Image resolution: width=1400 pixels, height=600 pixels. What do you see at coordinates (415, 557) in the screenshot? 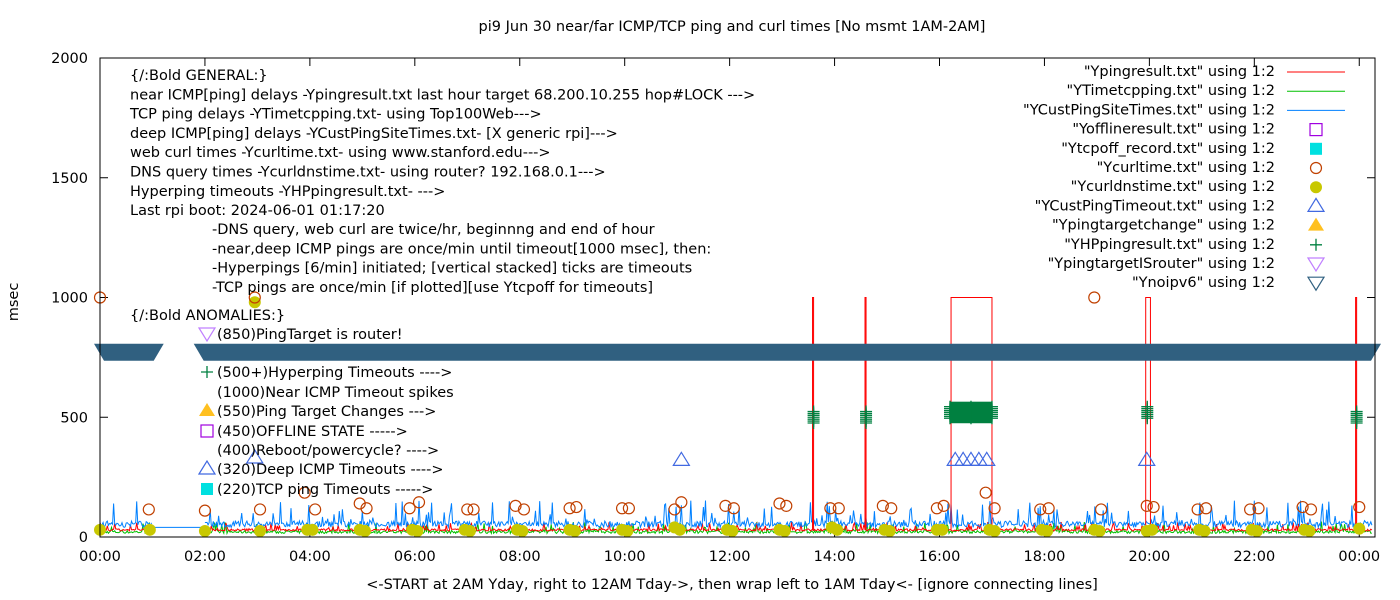
I see `x-tick-label: 06:00` at bounding box center [415, 557].